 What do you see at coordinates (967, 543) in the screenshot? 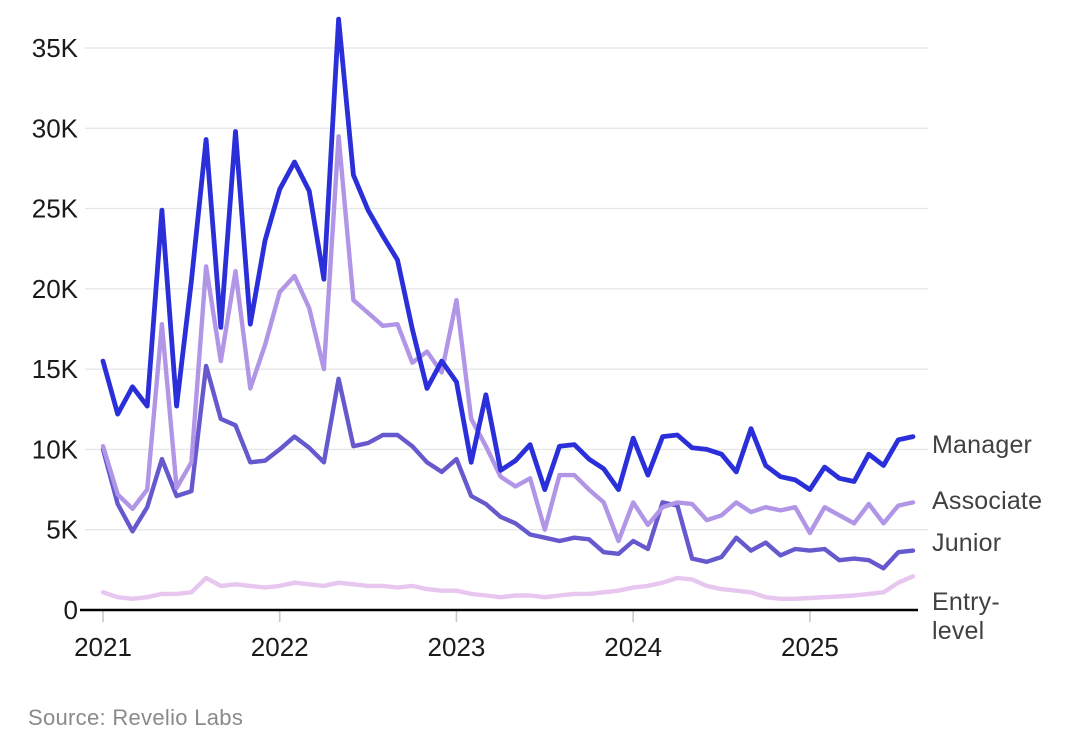
I see `series-label-junior: Junior` at bounding box center [967, 543].